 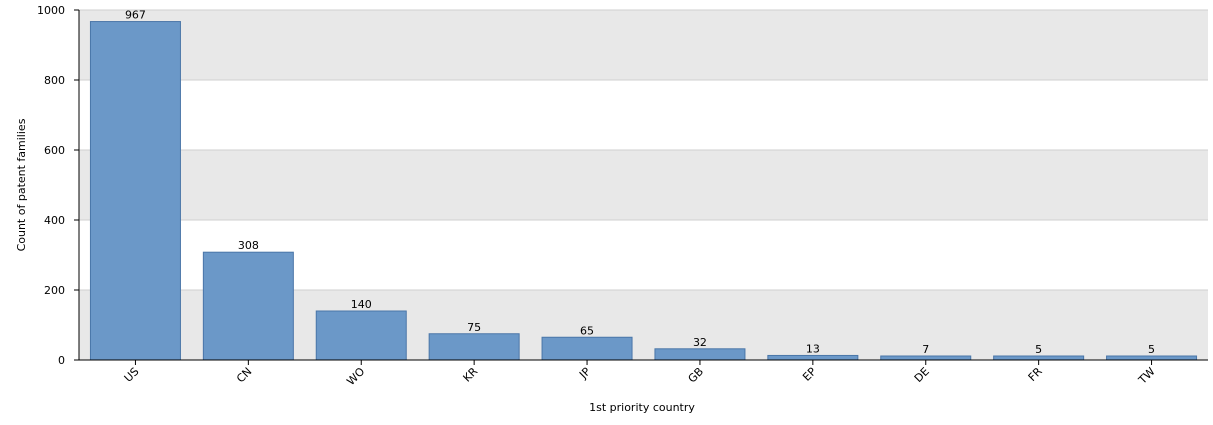 I want to click on x-tick-label: DE, so click(x=922, y=375).